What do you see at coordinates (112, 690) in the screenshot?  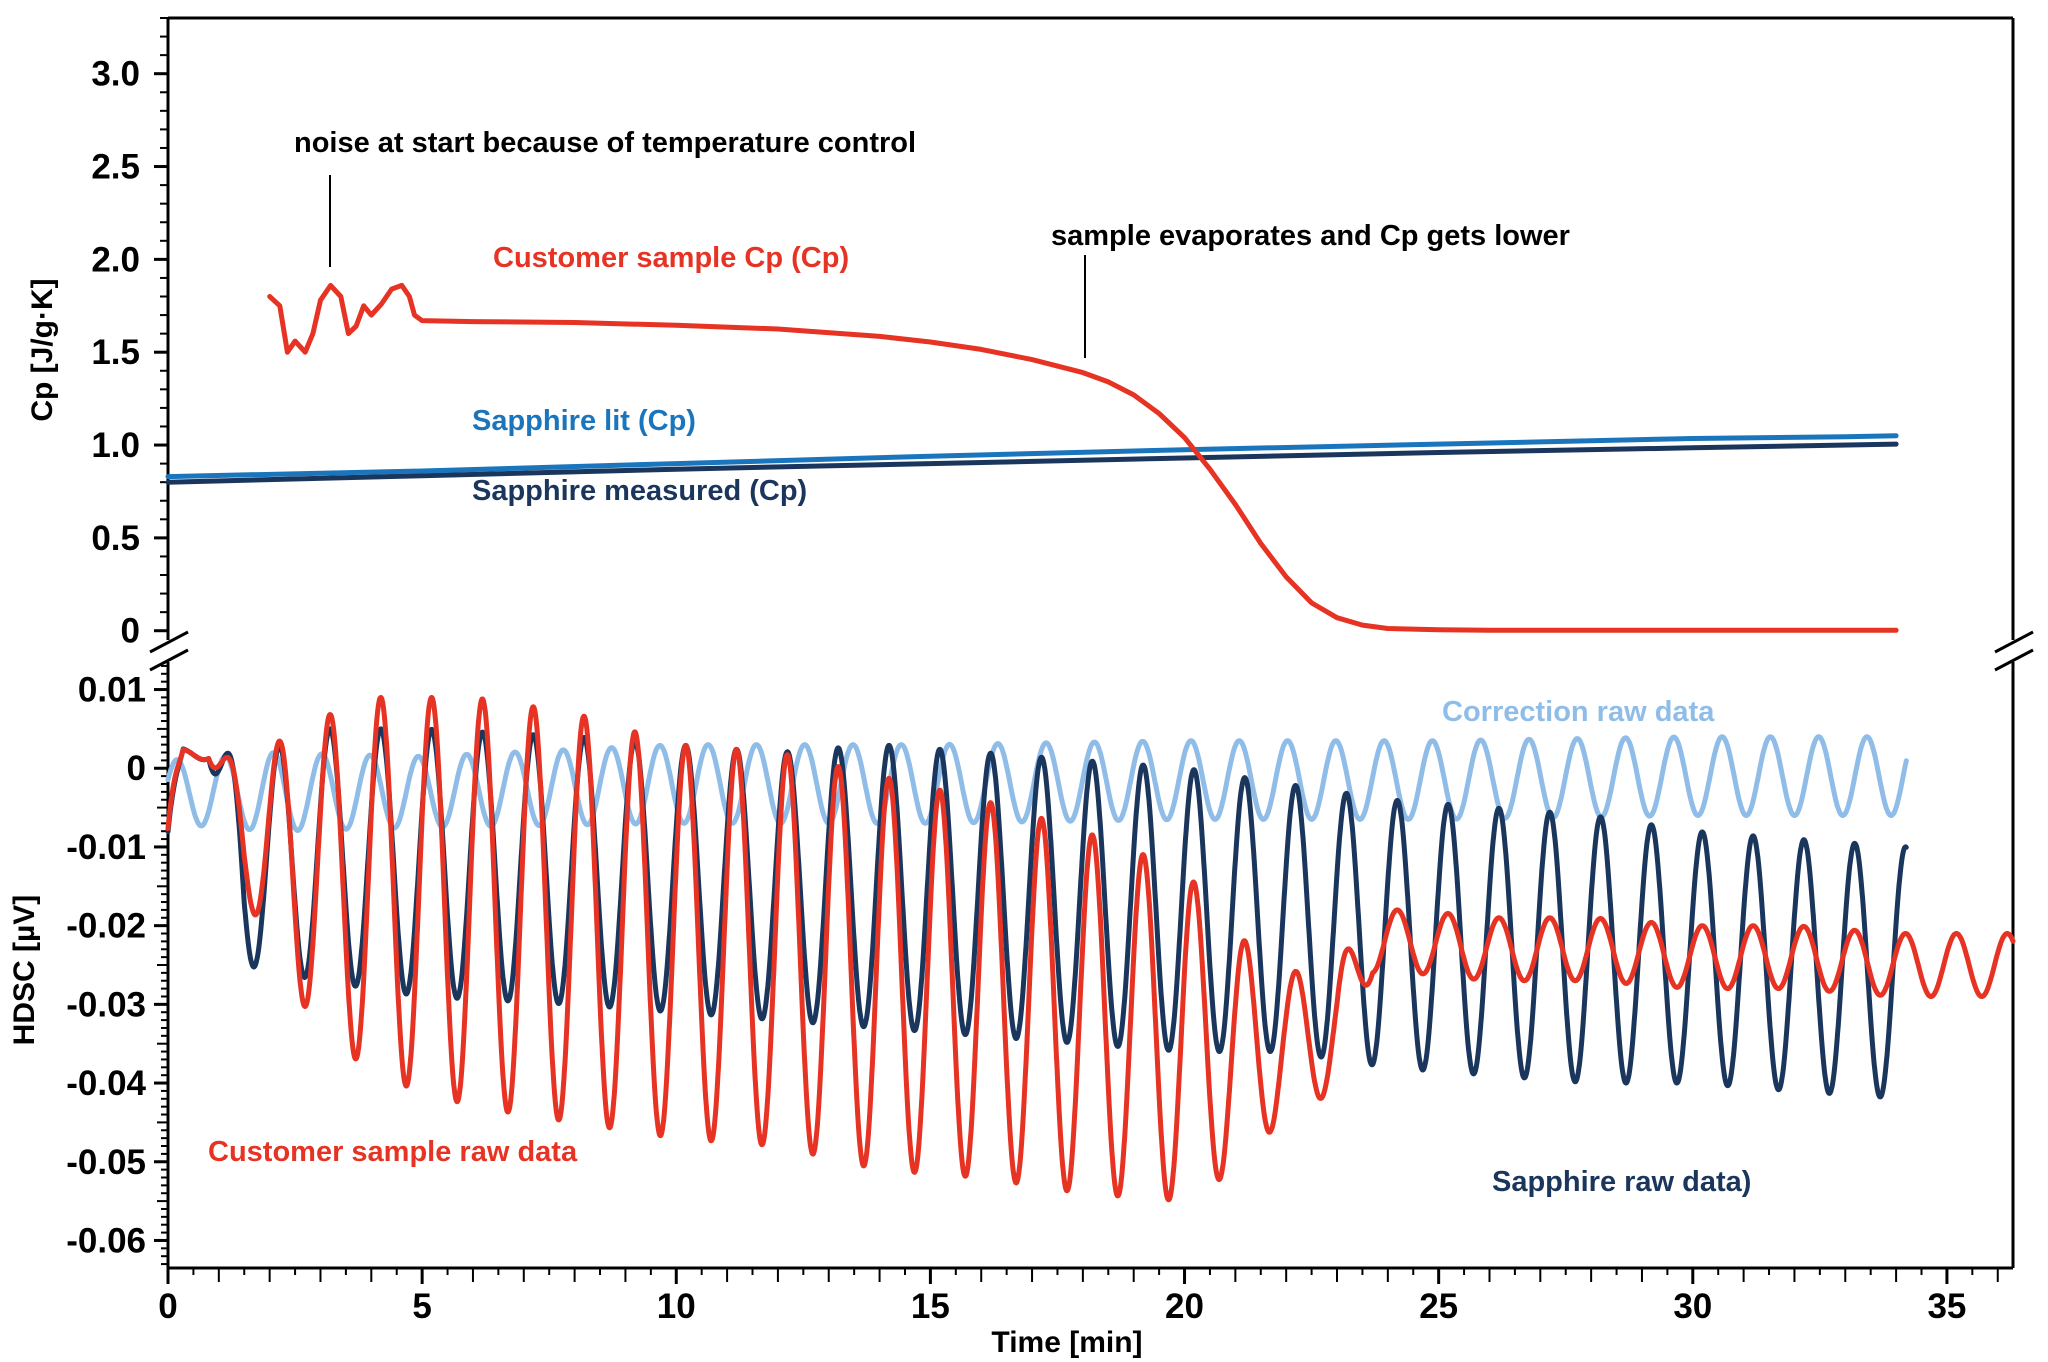 I see `bottom-y-tick-label: 0.01` at bounding box center [112, 690].